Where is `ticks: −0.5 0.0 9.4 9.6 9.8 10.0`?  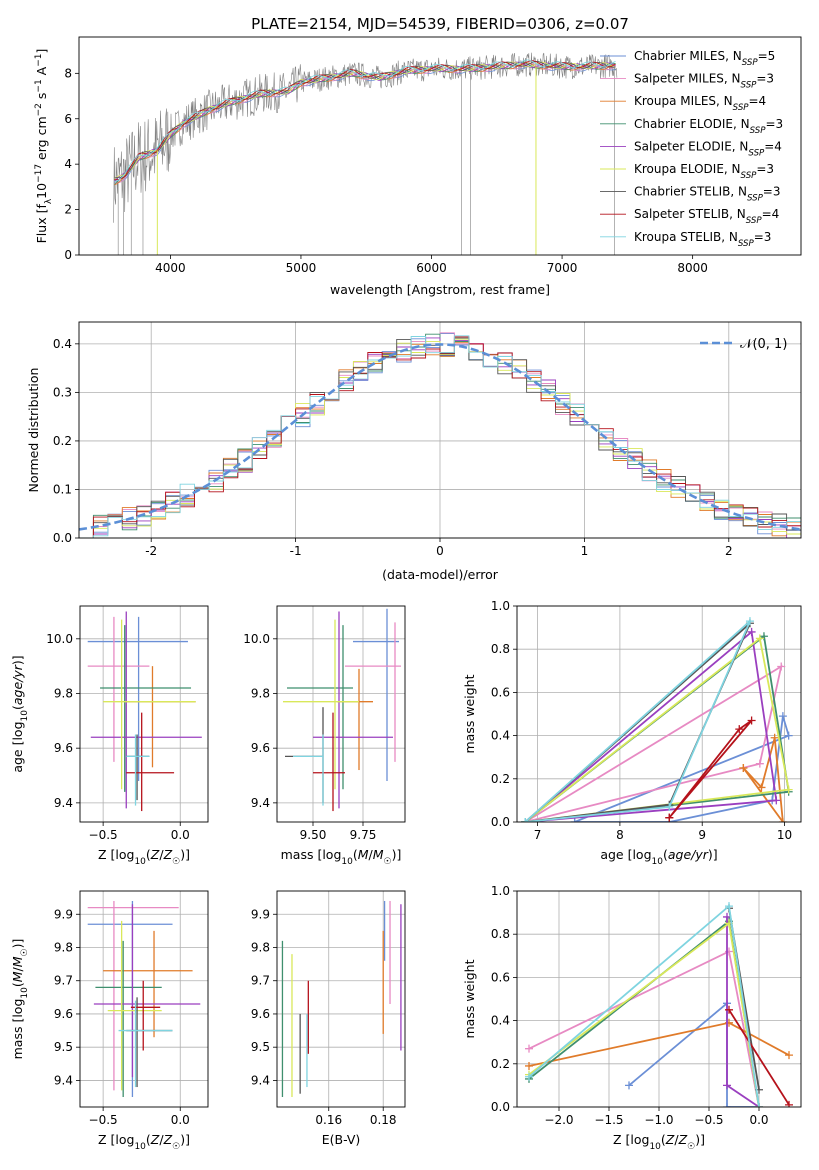 ticks: −0.5 0.0 9.4 9.6 9.8 10.0 is located at coordinates (118, 737).